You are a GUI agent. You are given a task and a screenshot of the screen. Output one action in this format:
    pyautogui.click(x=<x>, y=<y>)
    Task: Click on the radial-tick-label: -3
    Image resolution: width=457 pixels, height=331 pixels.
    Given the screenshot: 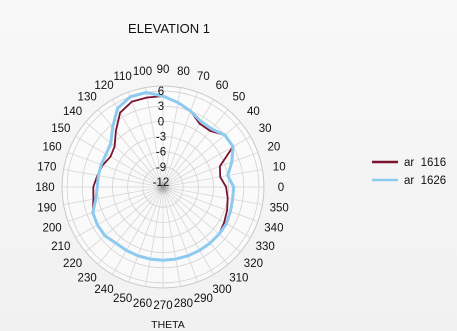 What is the action you would take?
    pyautogui.click(x=161, y=138)
    